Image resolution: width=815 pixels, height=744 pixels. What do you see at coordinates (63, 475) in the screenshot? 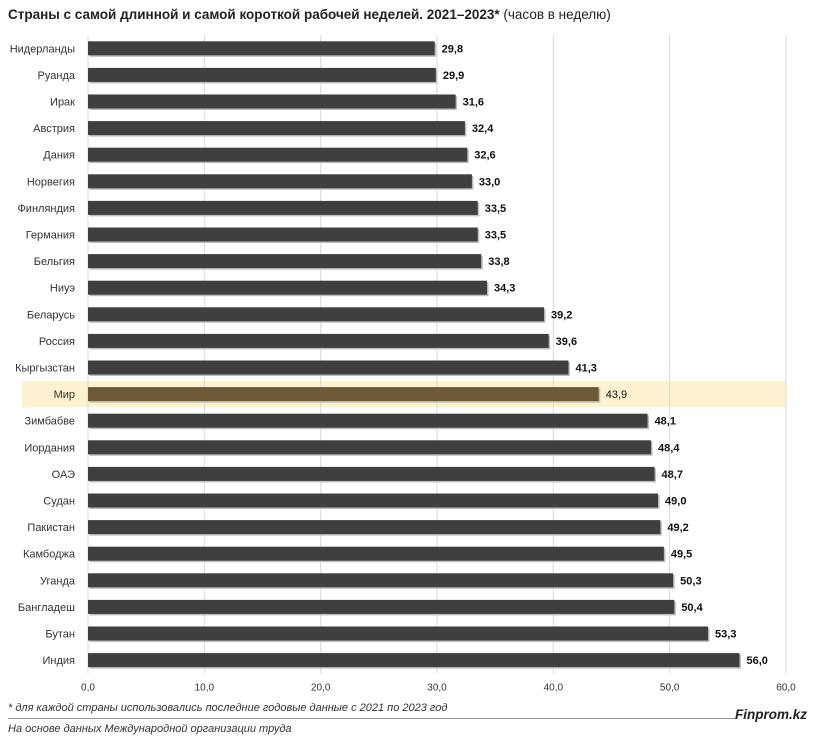
I see `category-label: ОАЭ` at bounding box center [63, 475].